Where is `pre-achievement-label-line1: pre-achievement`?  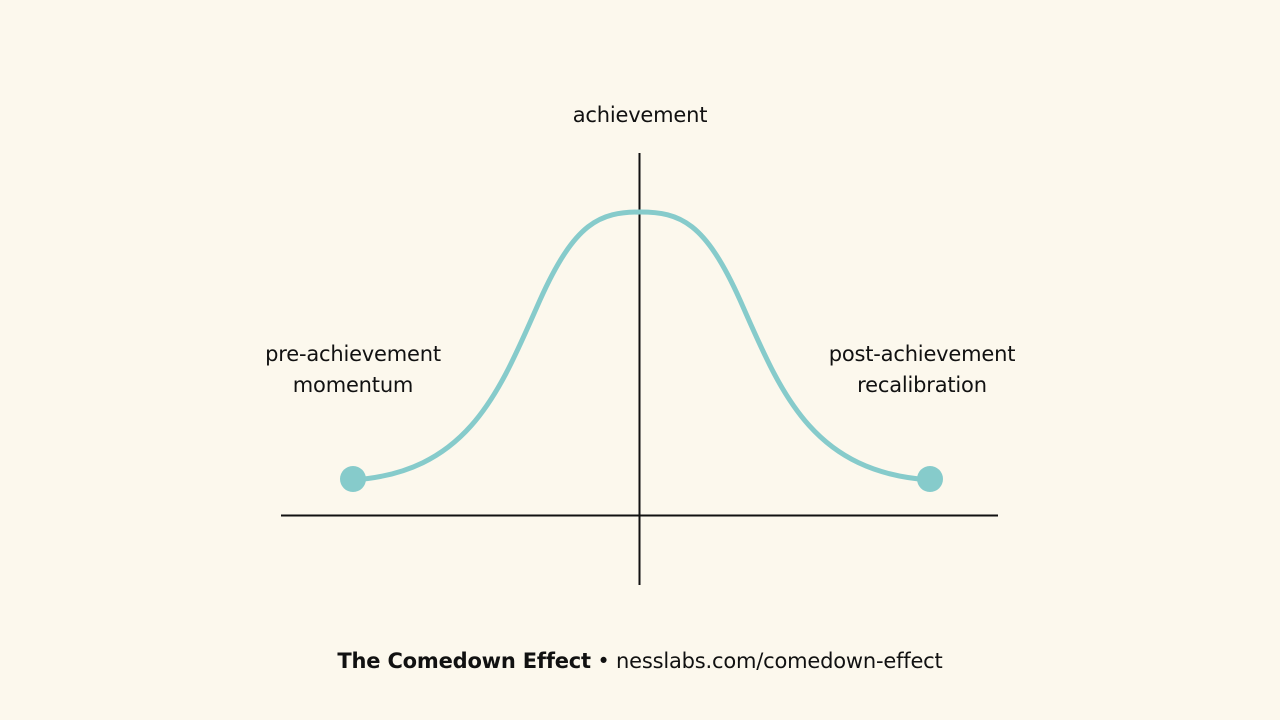 pre-achievement-label-line1: pre-achievement is located at coordinates (353, 354).